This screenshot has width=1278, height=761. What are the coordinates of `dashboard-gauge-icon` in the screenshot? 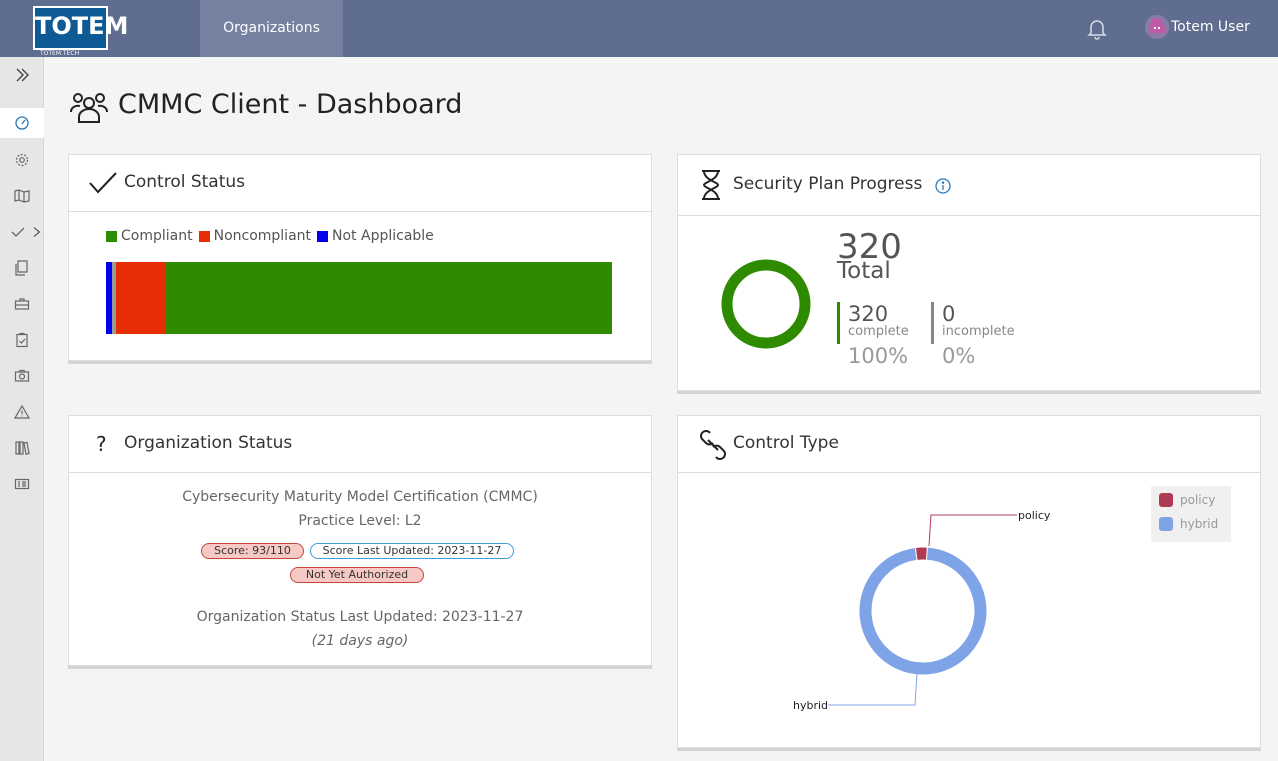 It's located at (22, 123).